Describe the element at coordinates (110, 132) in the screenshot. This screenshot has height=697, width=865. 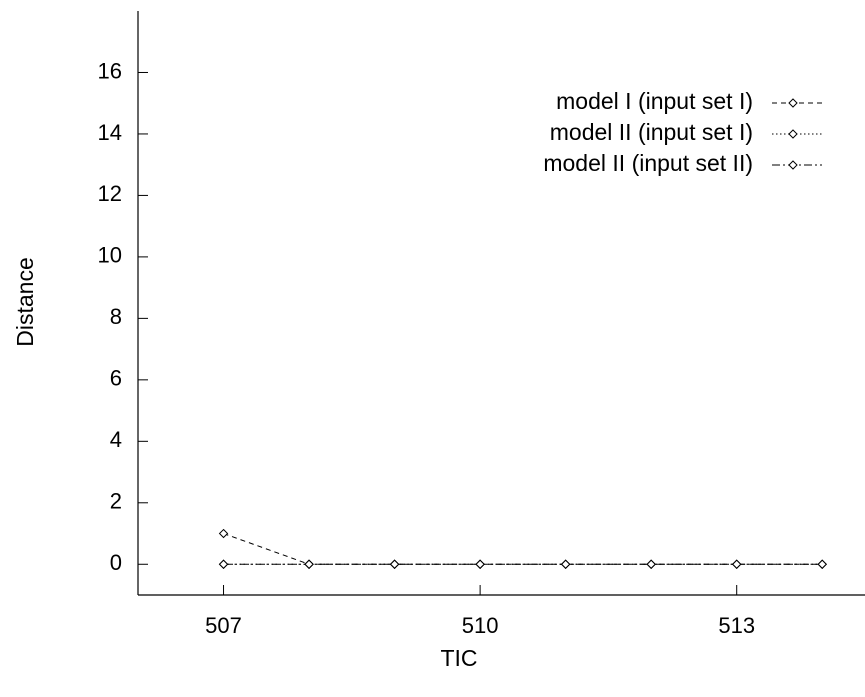
I see `y-tick-label: 14` at that location.